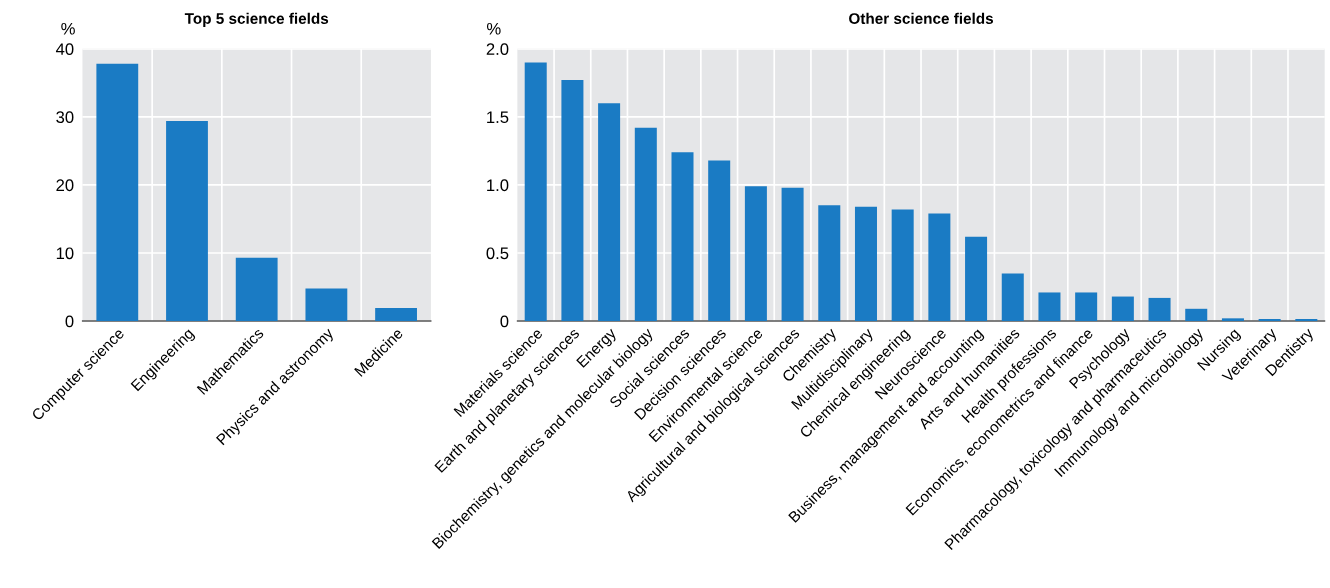 The height and width of the screenshot is (588, 1330). Describe the element at coordinates (65, 253) in the screenshot. I see `y-tick-label: 10` at that location.